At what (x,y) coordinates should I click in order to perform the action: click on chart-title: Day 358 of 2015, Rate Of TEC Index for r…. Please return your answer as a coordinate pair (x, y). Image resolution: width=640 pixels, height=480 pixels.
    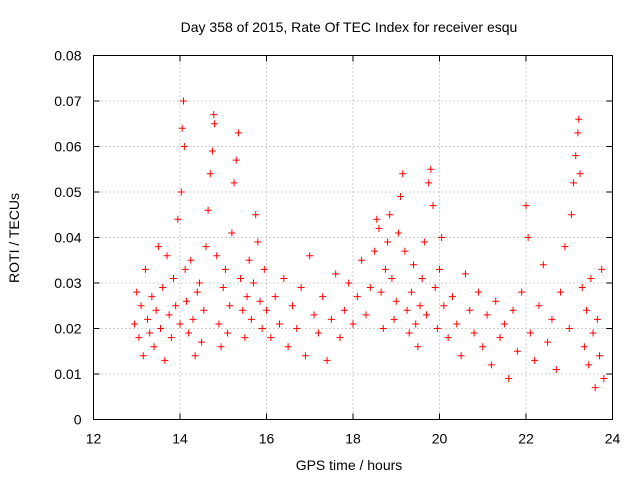
    Looking at the image, I should click on (349, 27).